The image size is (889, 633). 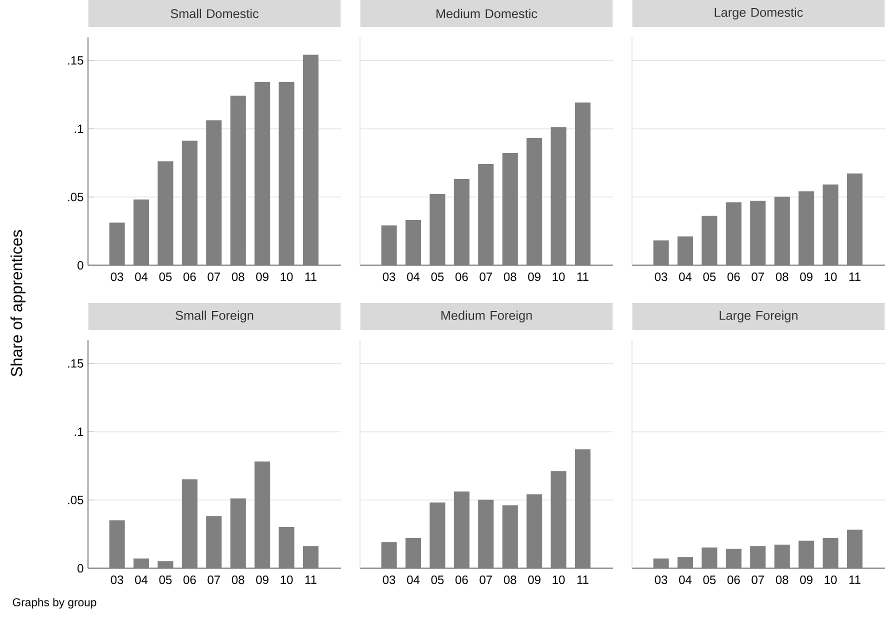 I want to click on chart-title: Small Domestic, so click(x=214, y=13).